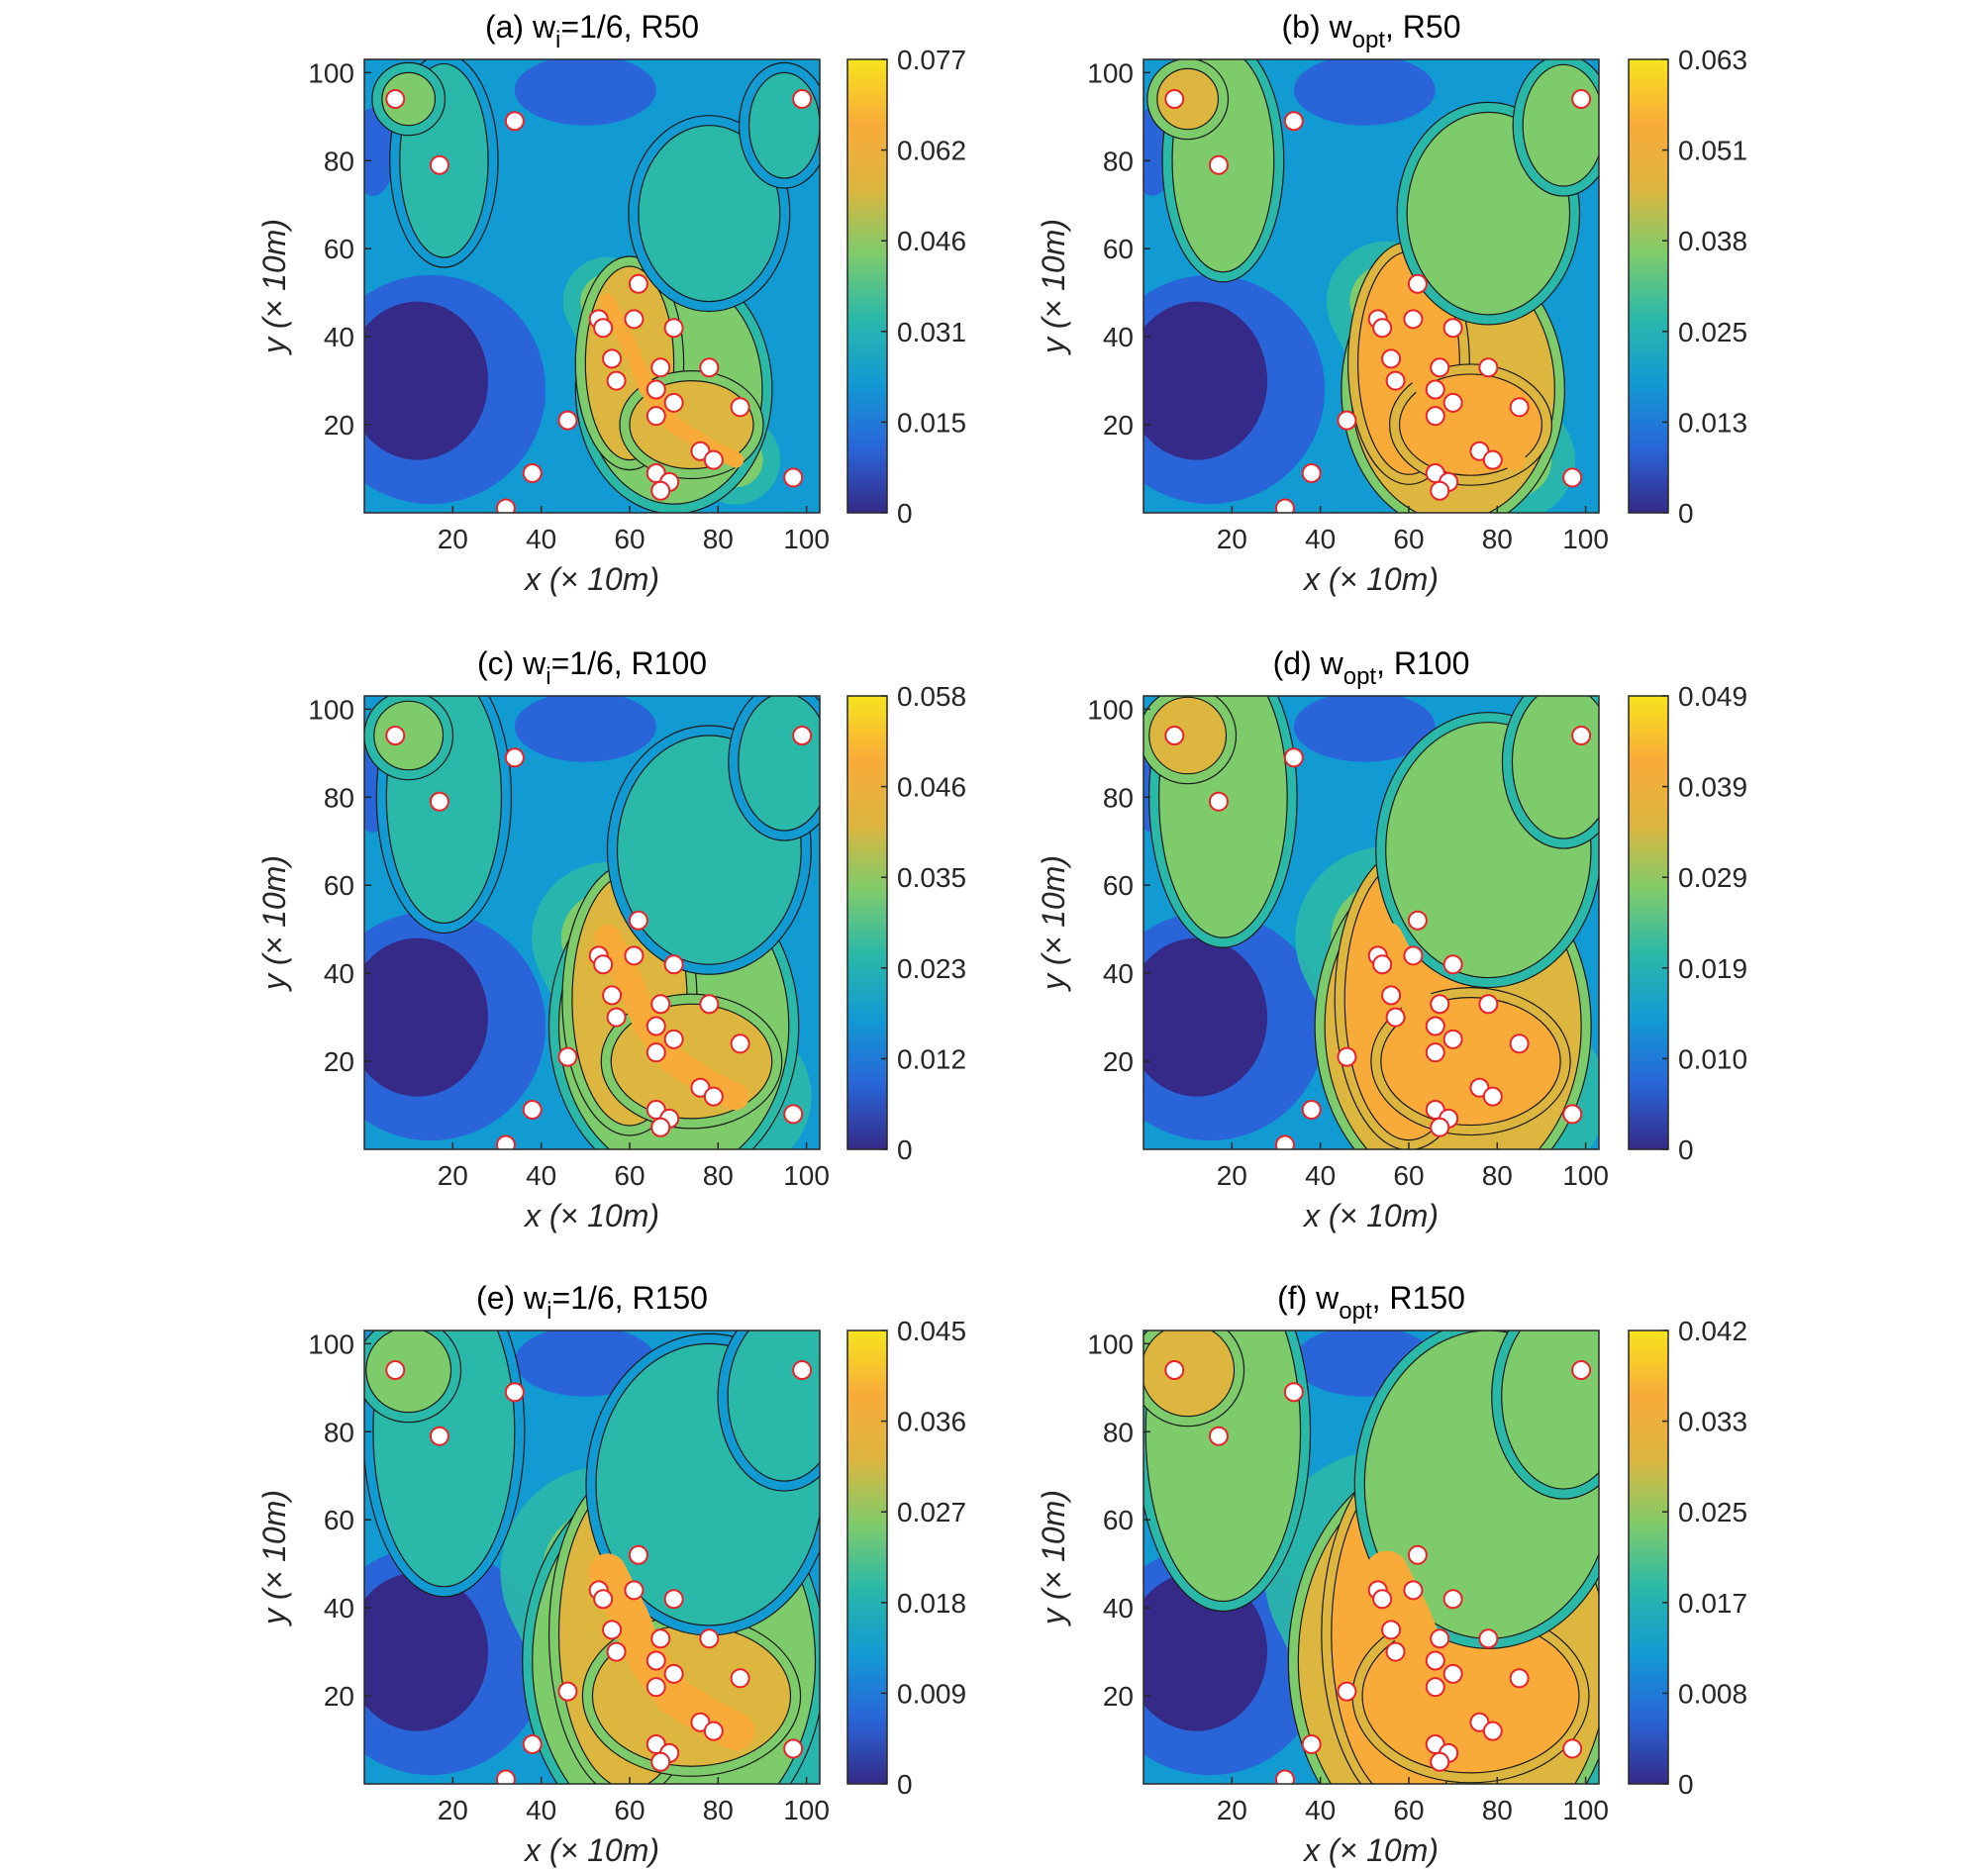 The image size is (1988, 1871). What do you see at coordinates (1497, 1810) in the screenshot?
I see `x-tick-label: 80` at bounding box center [1497, 1810].